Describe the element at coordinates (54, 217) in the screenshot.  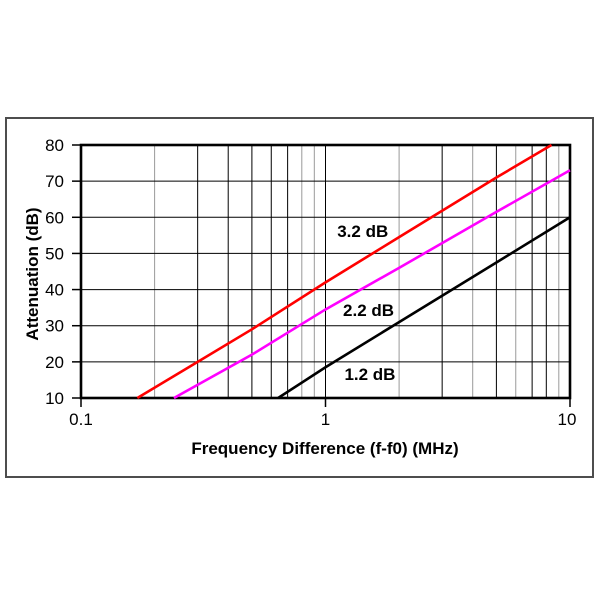
I see `y-tick-label: 60` at that location.